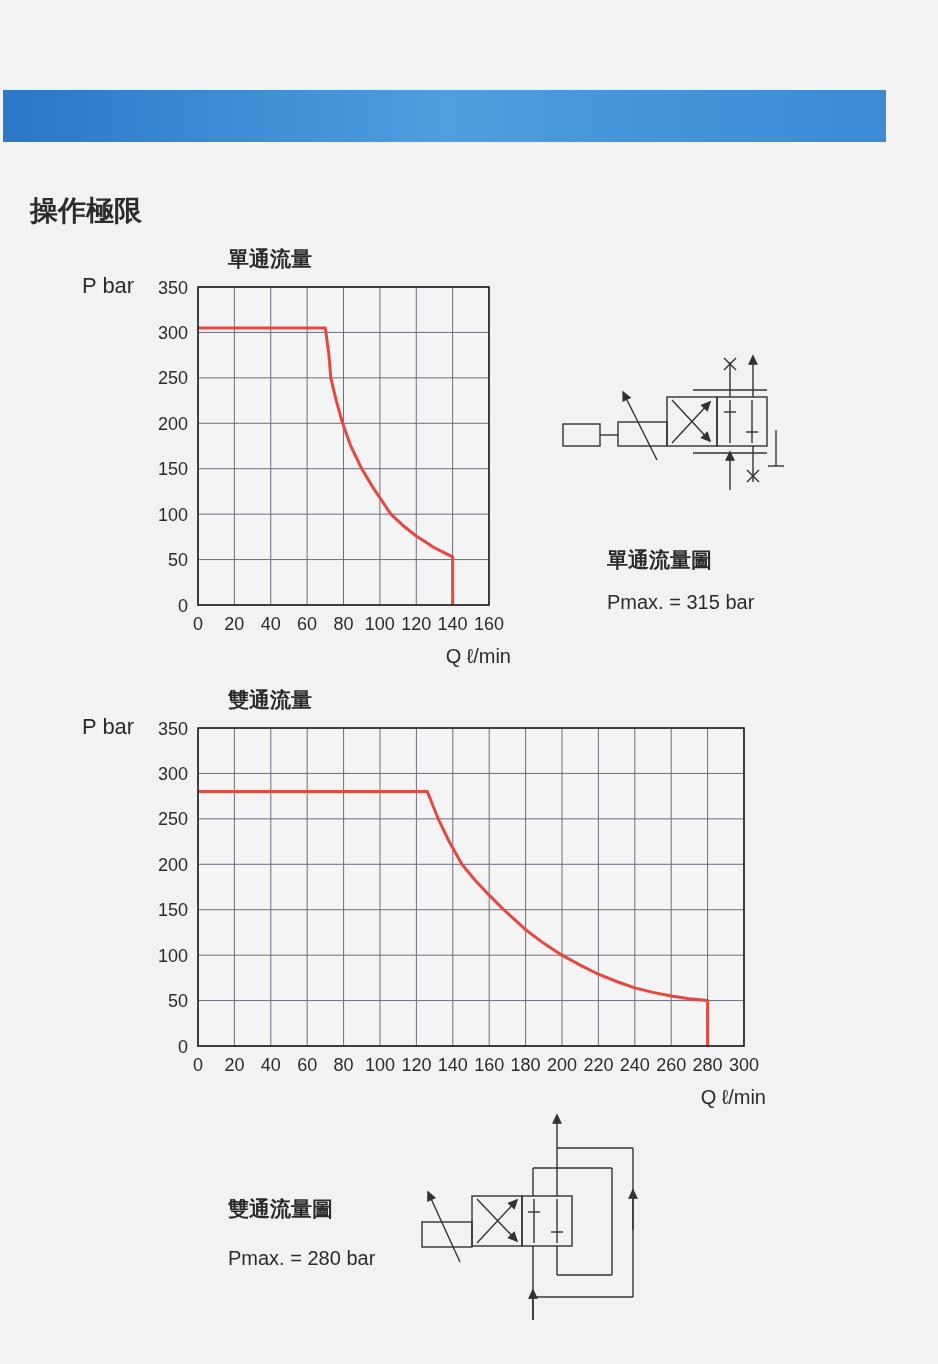 The width and height of the screenshot is (938, 1364). Describe the element at coordinates (302, 1258) in the screenshot. I see `annotation: Pmax. = 280 bar` at that location.